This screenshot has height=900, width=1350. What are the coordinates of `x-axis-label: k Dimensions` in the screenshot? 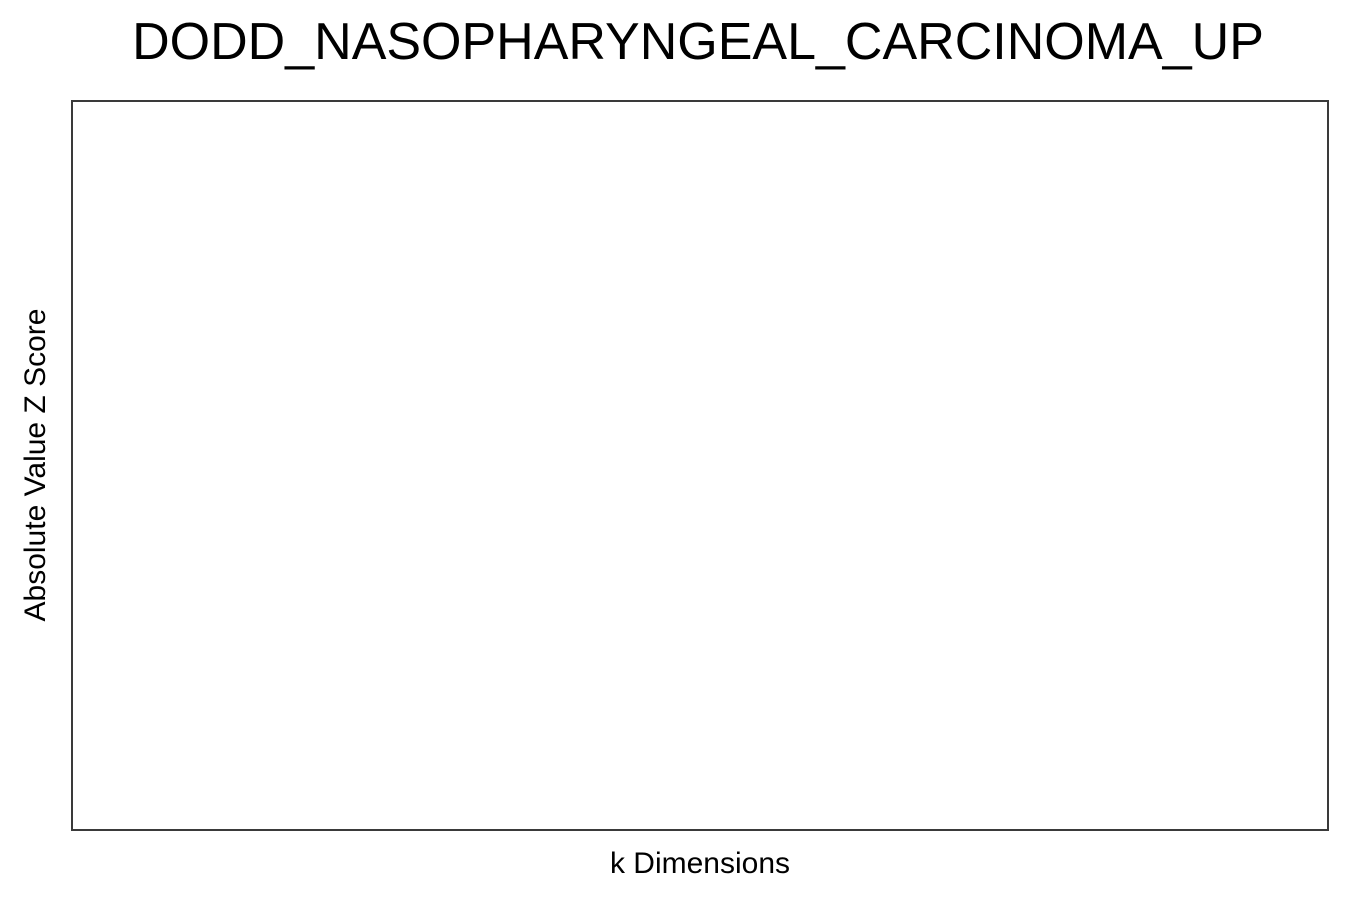 It's located at (700, 863).